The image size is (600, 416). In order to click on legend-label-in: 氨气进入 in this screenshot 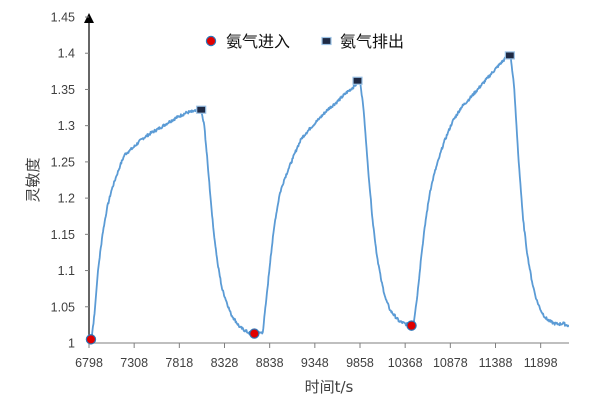, I will do `click(258, 41)`.